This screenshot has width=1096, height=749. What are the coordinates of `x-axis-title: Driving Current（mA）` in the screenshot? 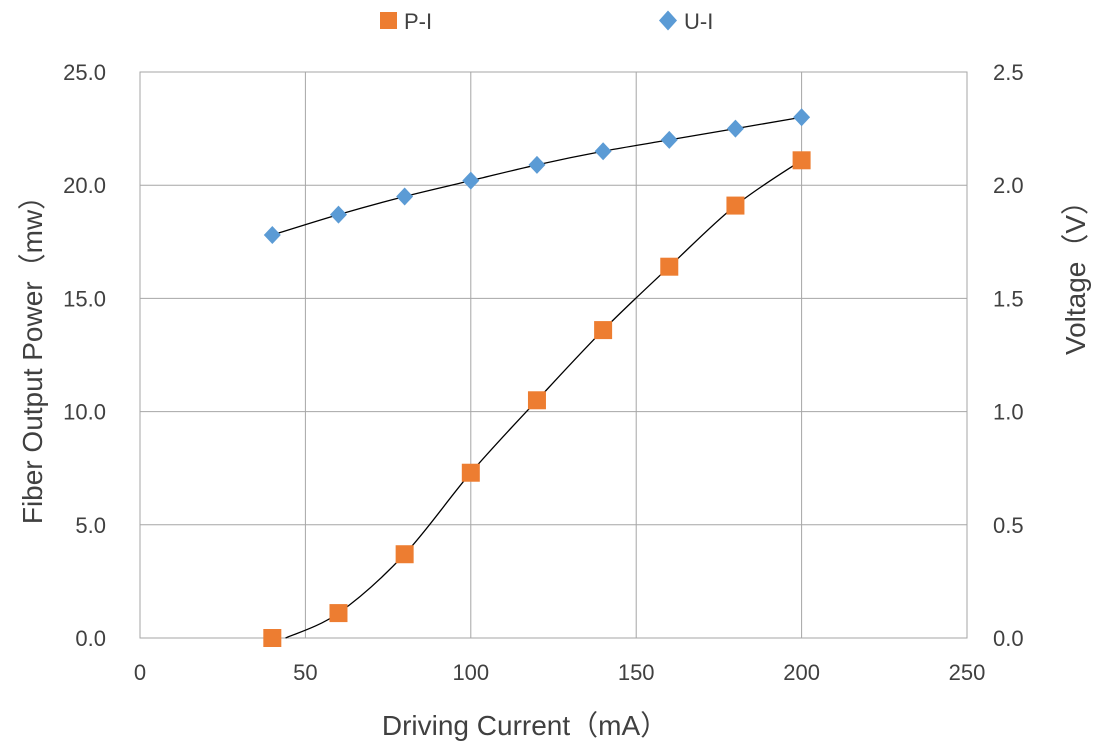 It's located at (525, 725).